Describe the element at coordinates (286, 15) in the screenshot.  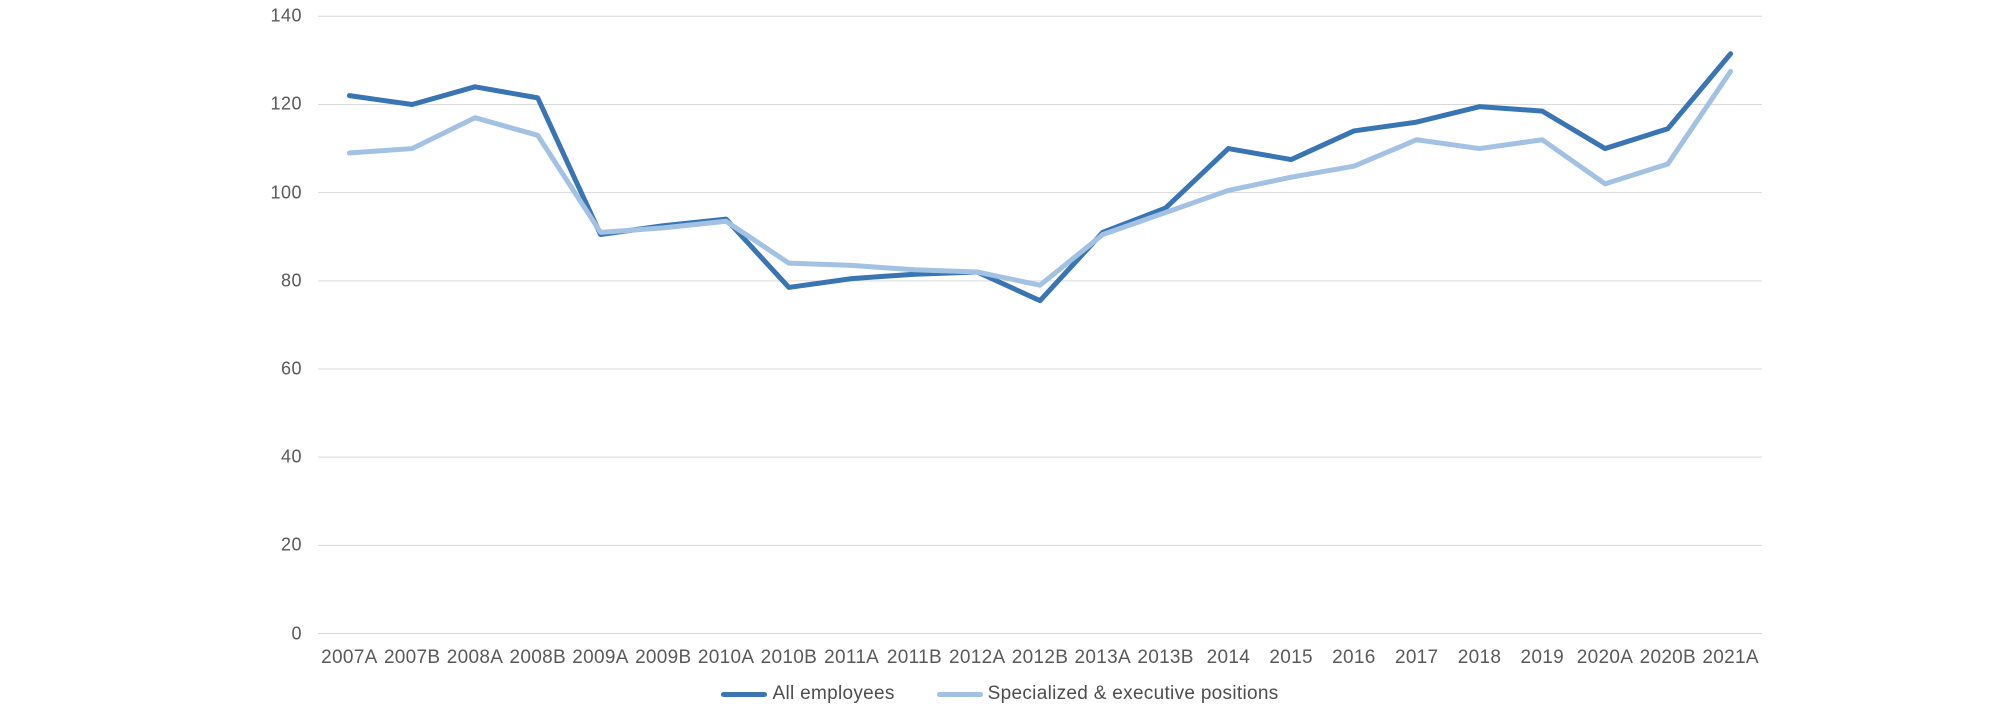
I see `y-axis-tick-label: 140` at that location.